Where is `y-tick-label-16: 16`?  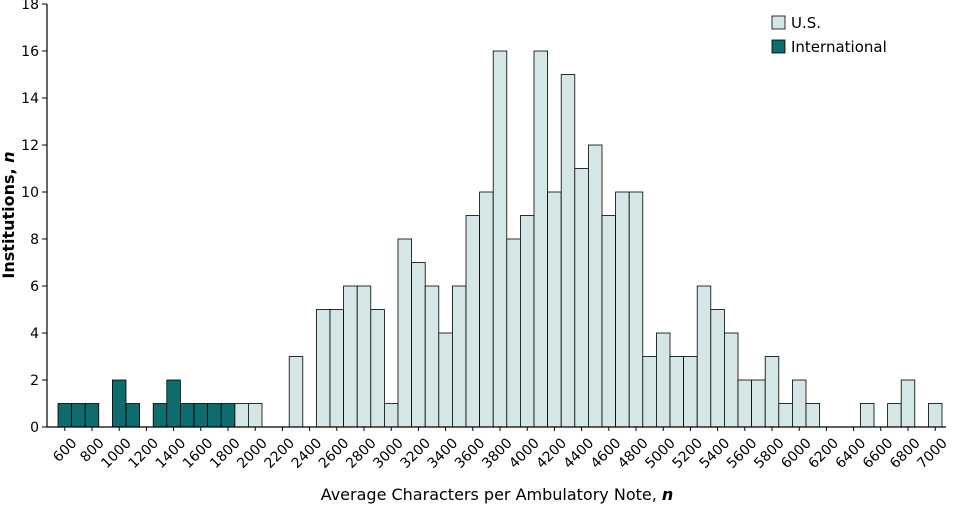
y-tick-label-16: 16 is located at coordinates (30, 52).